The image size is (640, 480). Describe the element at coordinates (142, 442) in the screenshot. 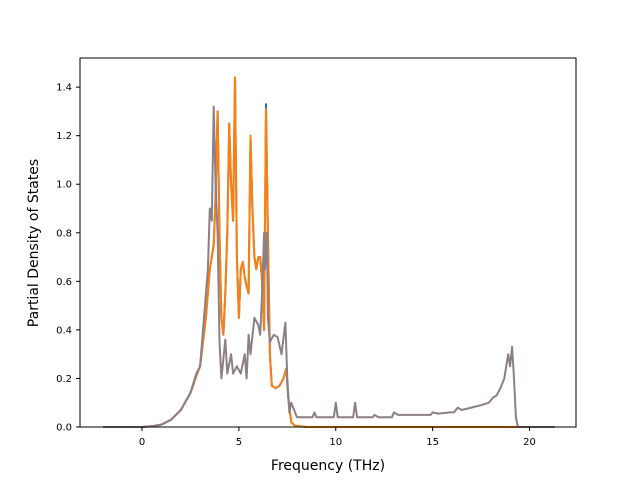

I see `x-tick-label: 0` at that location.